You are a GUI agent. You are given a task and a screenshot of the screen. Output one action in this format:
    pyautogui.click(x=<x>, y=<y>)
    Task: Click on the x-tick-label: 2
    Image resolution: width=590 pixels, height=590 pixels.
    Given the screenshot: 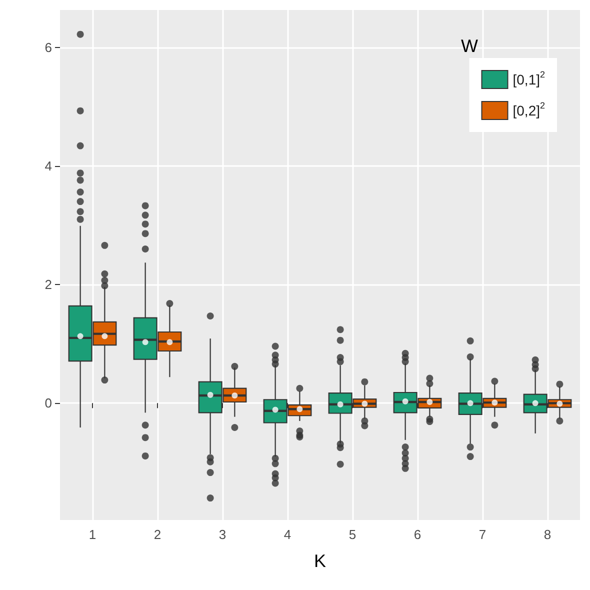 What is the action you would take?
    pyautogui.click(x=158, y=534)
    